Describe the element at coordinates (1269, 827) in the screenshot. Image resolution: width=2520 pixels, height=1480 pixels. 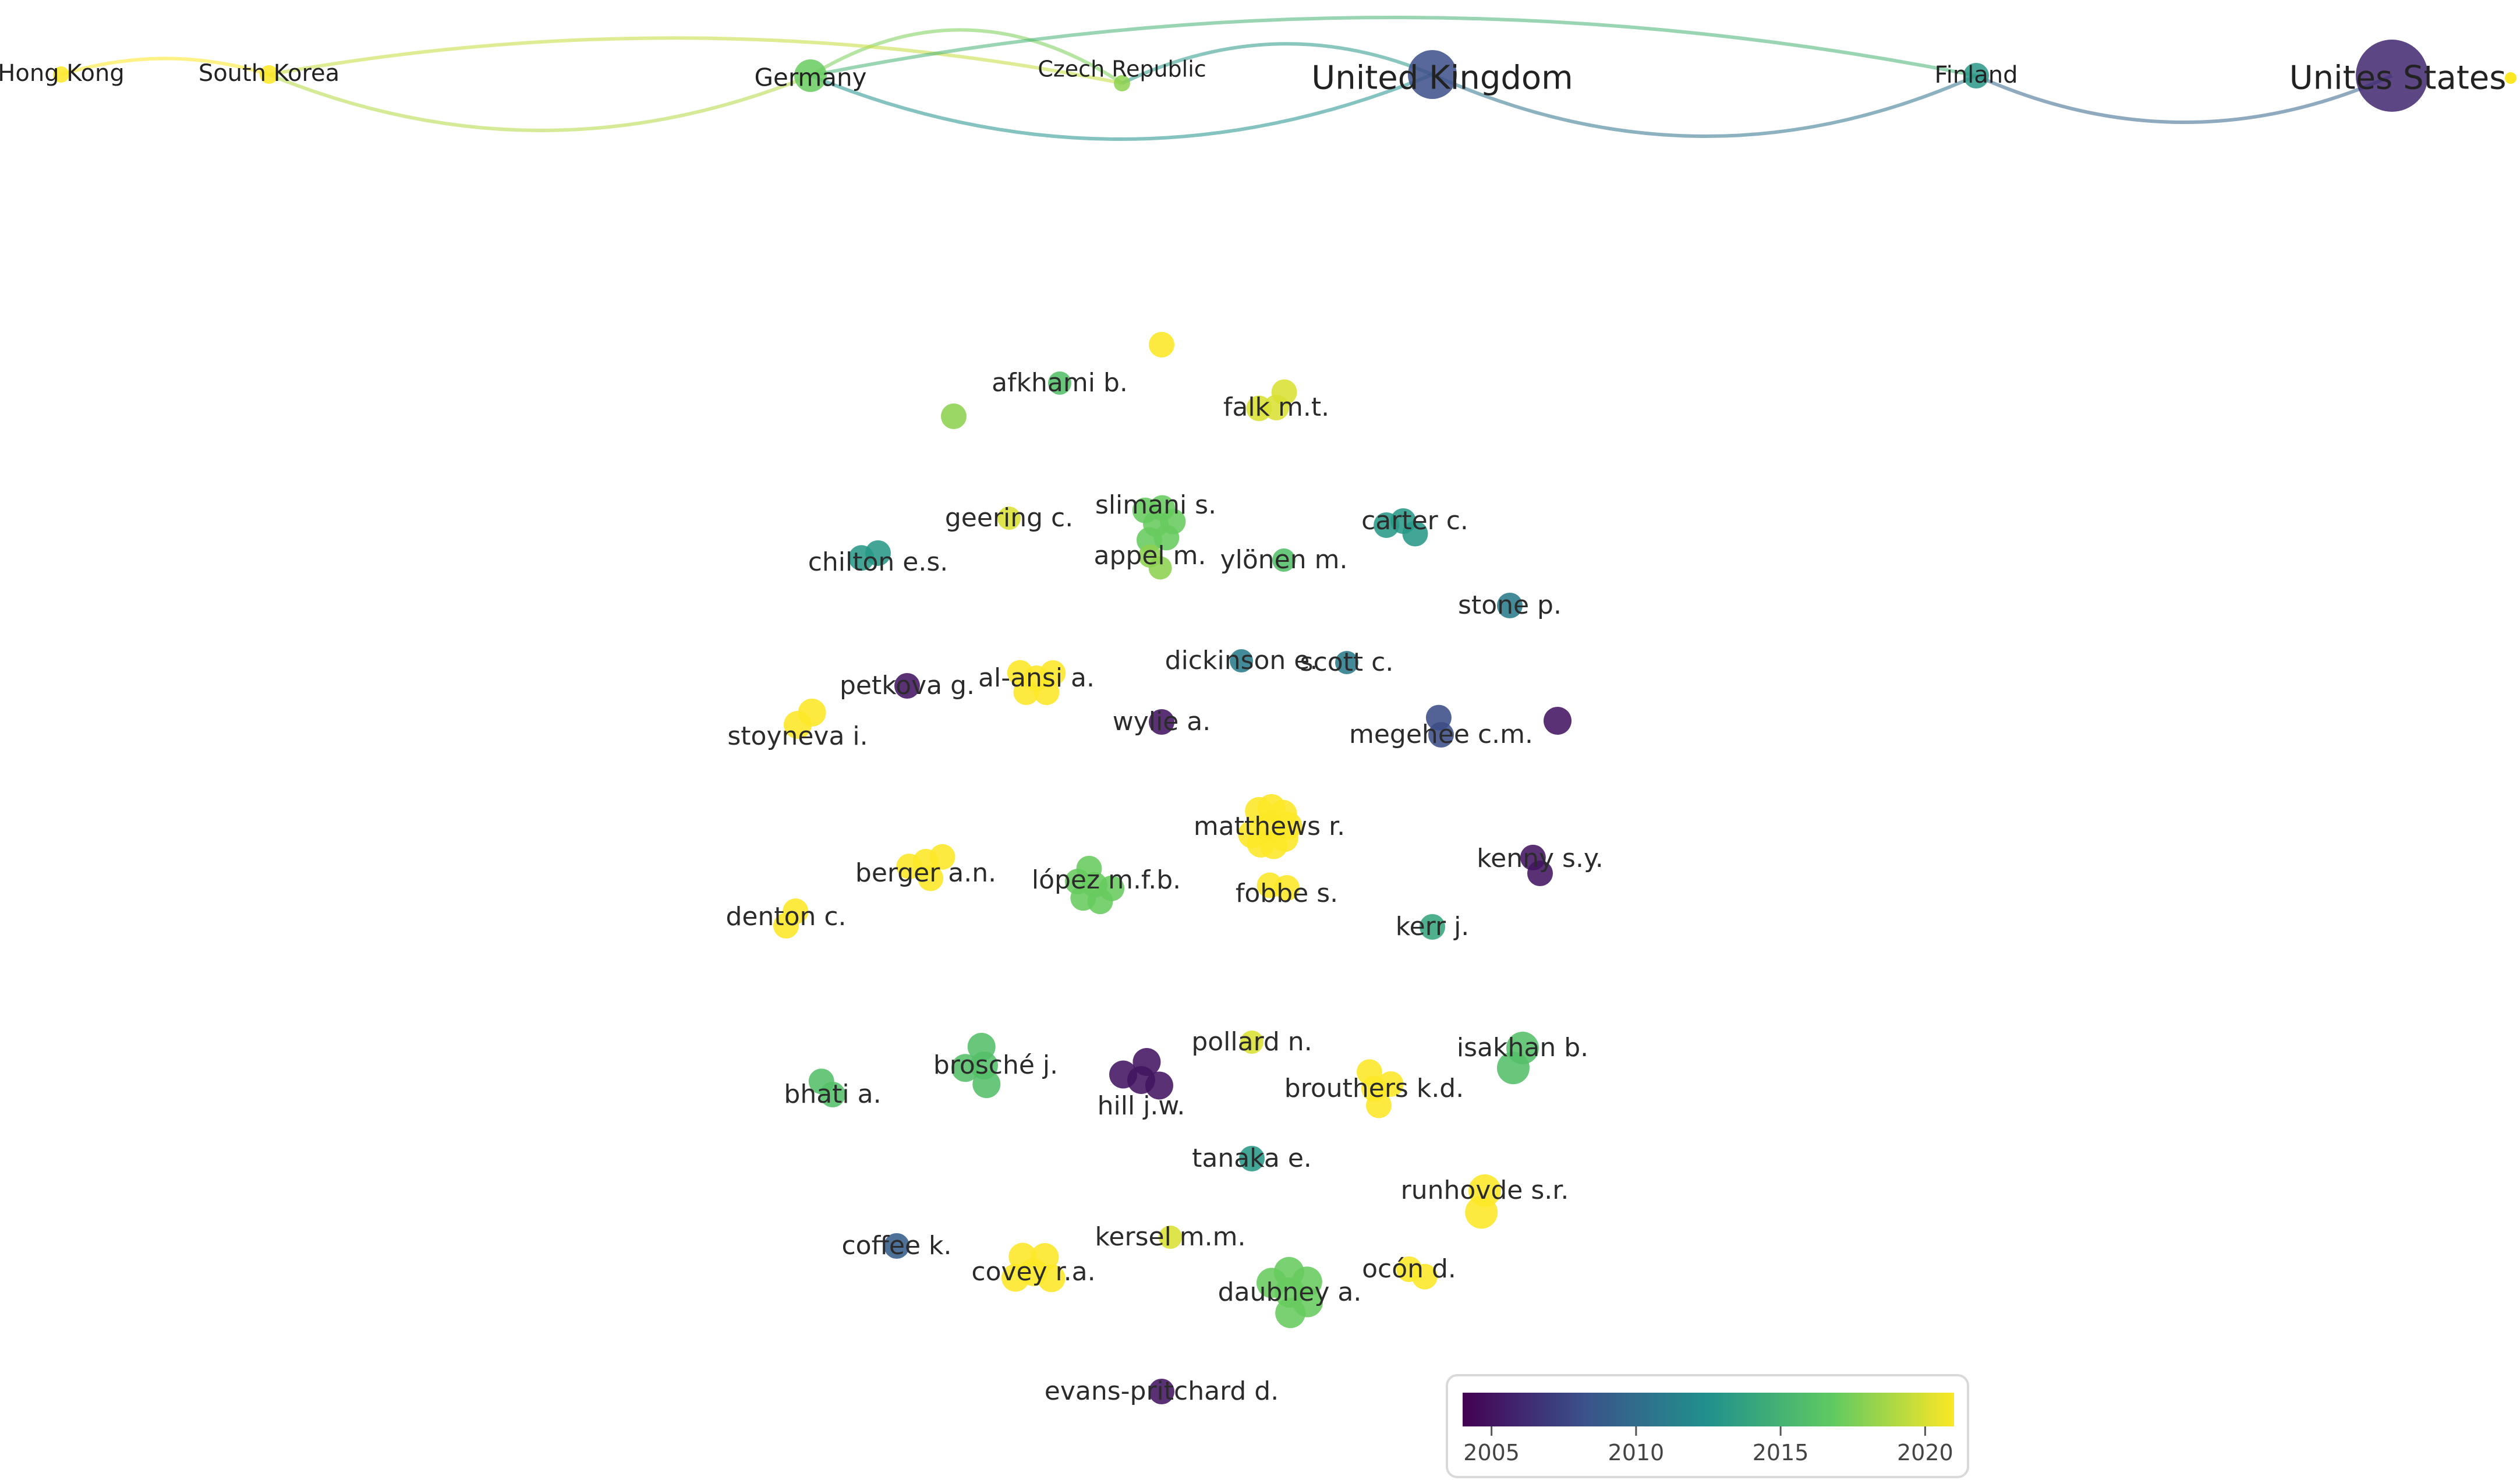
I see `author-cluster-matthews-r: matthews r.` at that location.